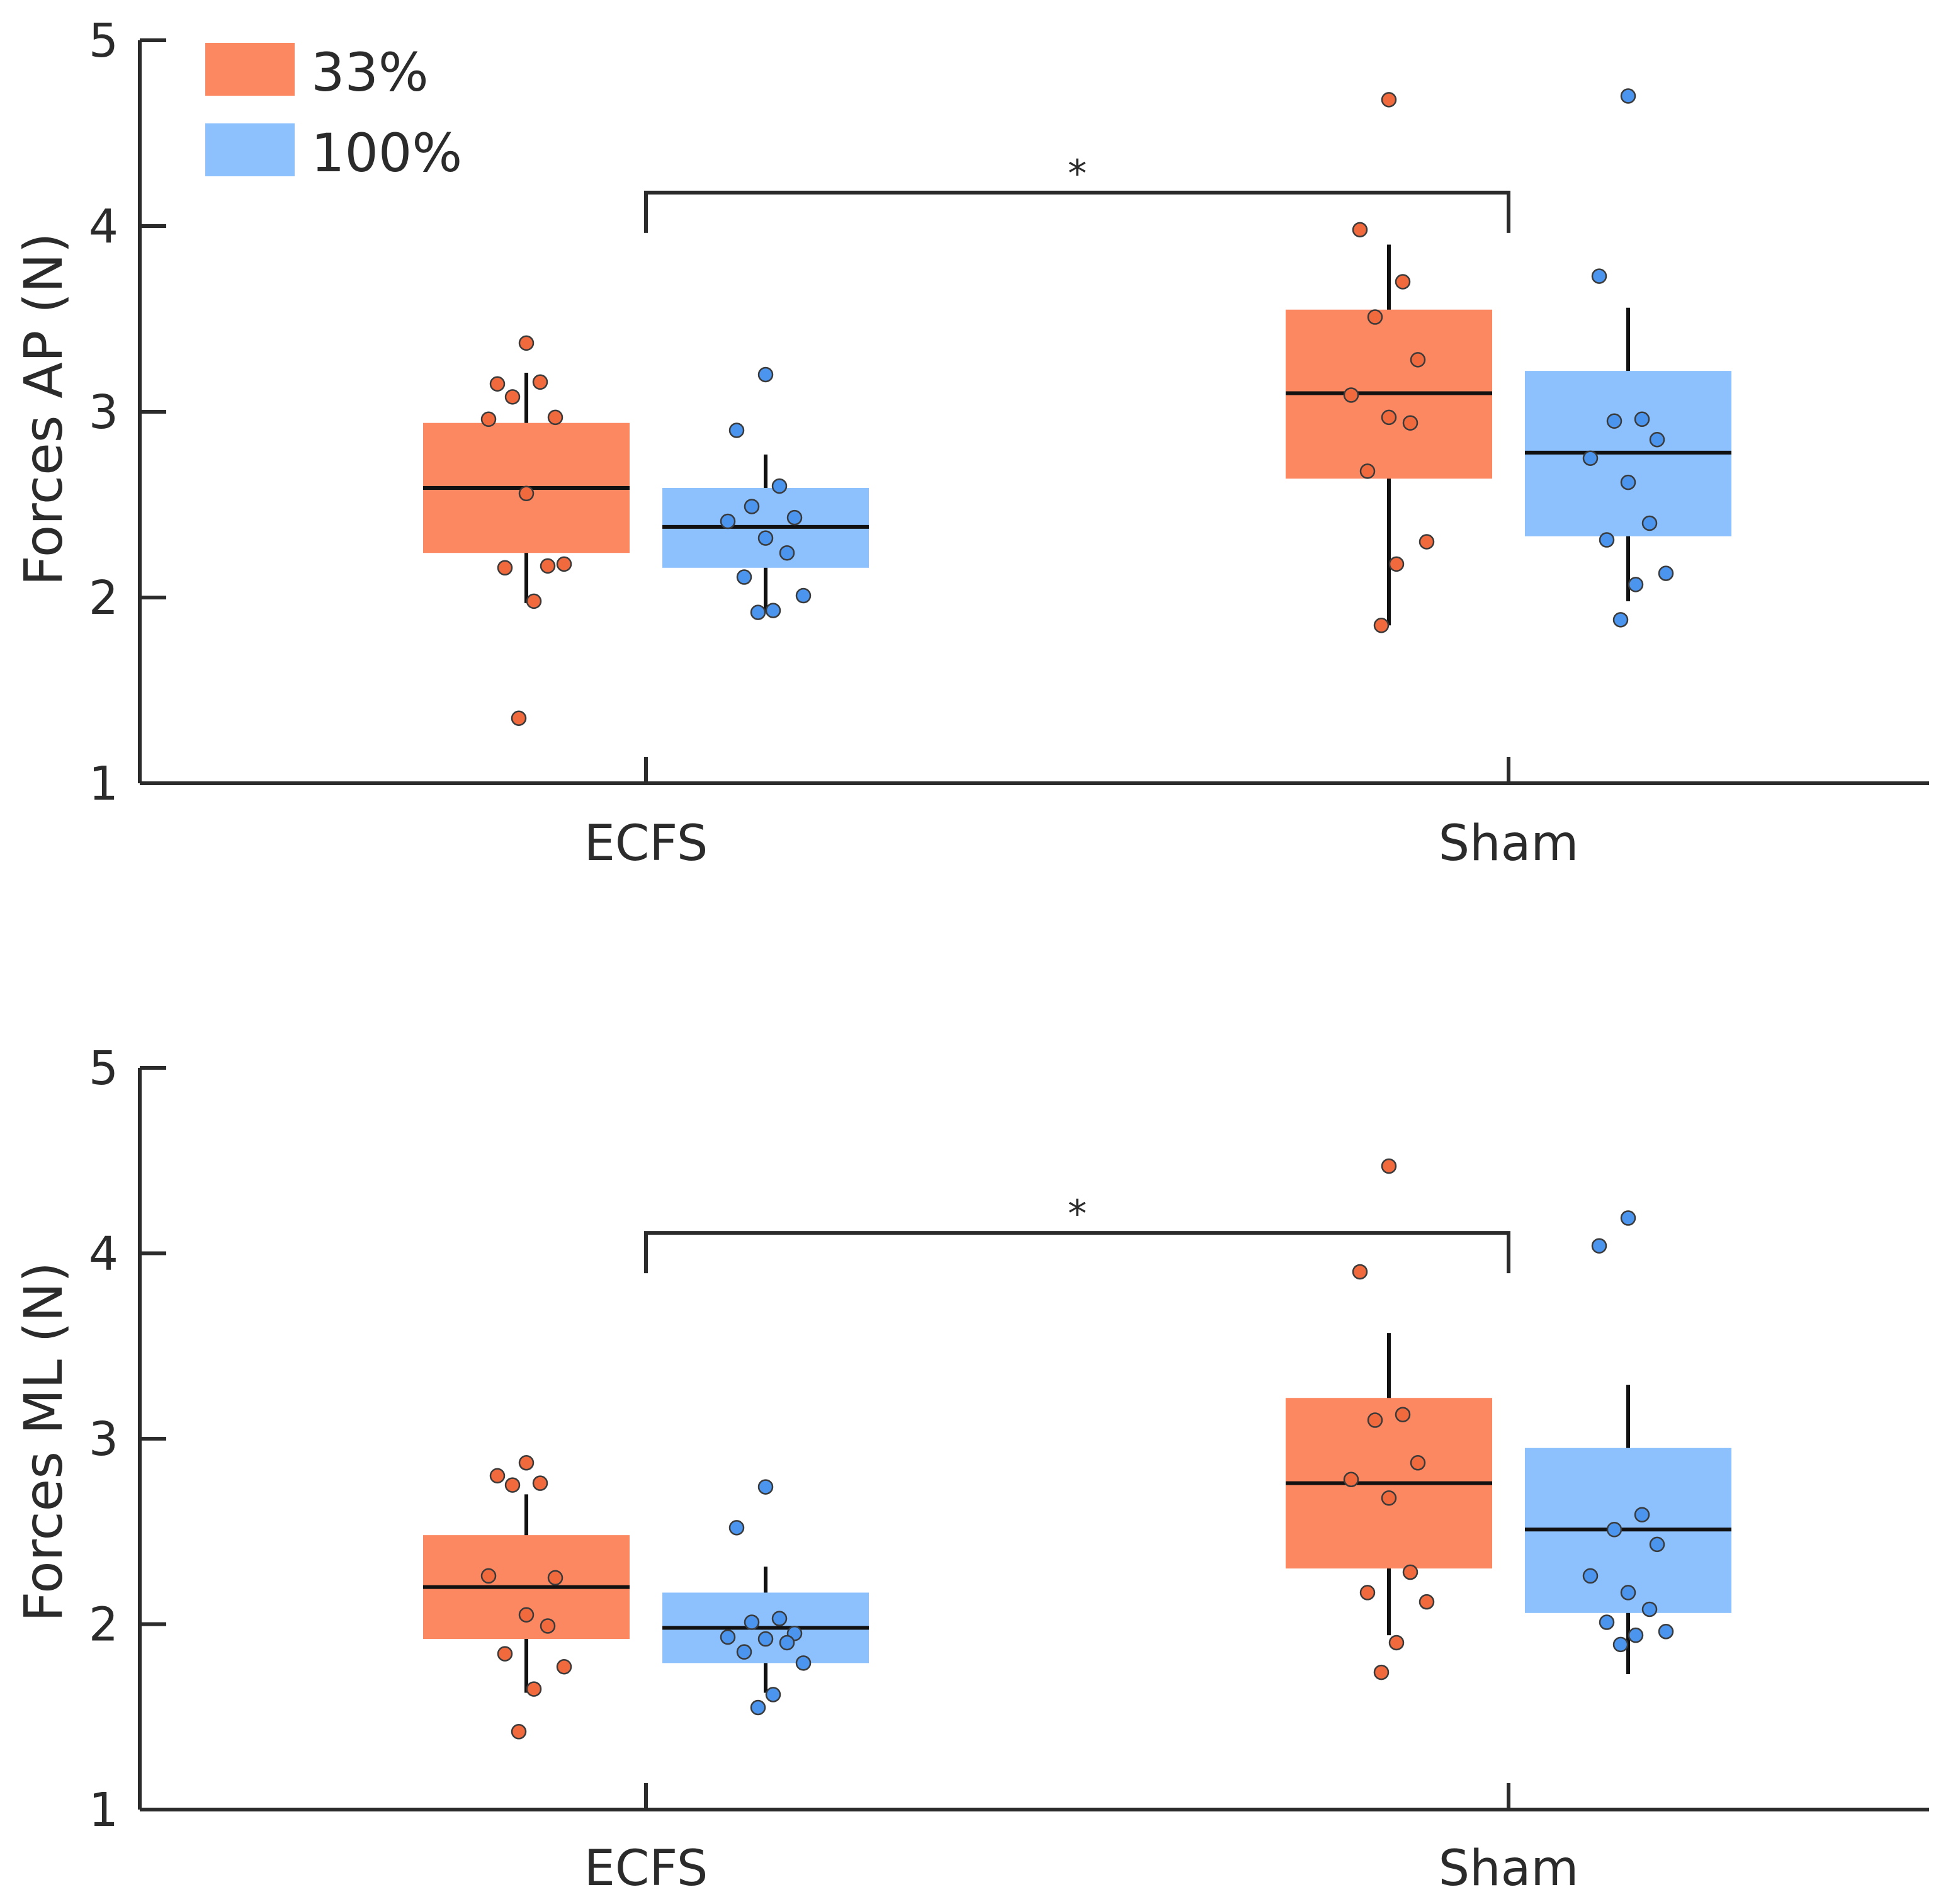 This screenshot has width=1948, height=1904. I want to click on legend-label-100: 100%, so click(386, 153).